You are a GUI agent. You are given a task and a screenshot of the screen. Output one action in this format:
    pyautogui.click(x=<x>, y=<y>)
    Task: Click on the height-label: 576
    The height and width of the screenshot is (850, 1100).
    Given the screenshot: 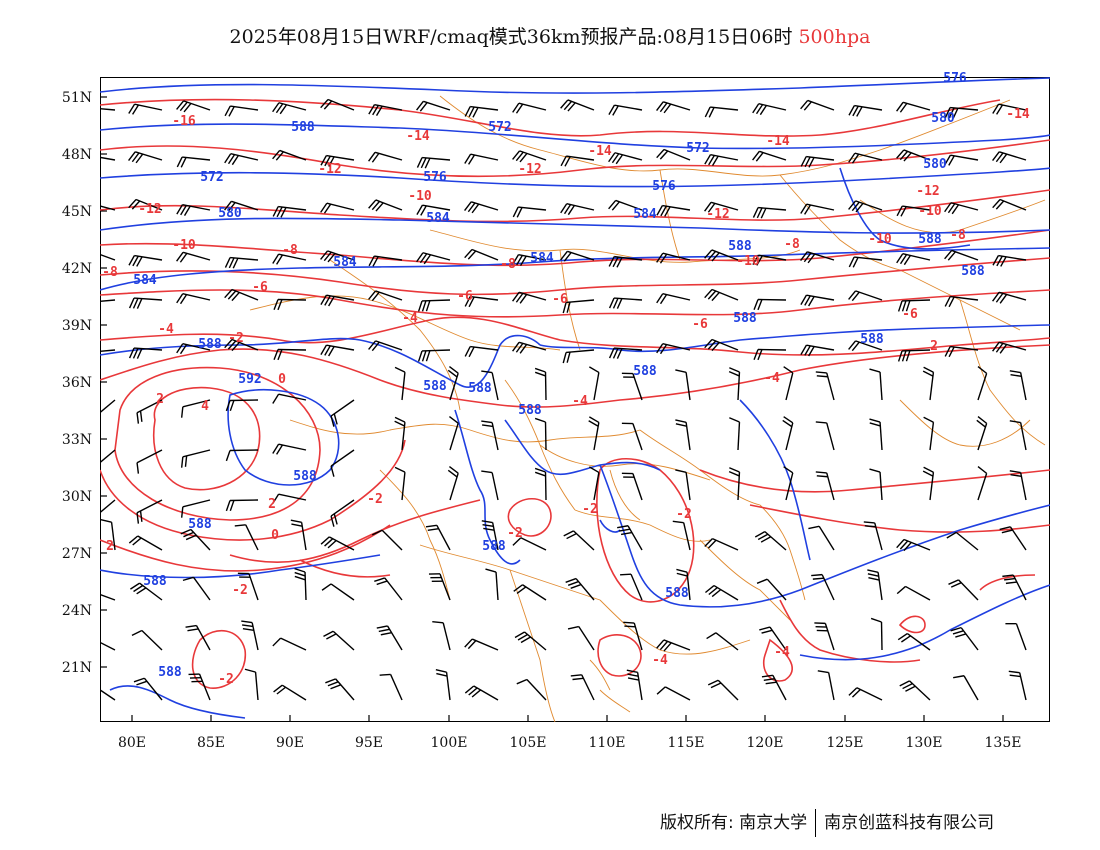 What is the action you would take?
    pyautogui.click(x=664, y=186)
    